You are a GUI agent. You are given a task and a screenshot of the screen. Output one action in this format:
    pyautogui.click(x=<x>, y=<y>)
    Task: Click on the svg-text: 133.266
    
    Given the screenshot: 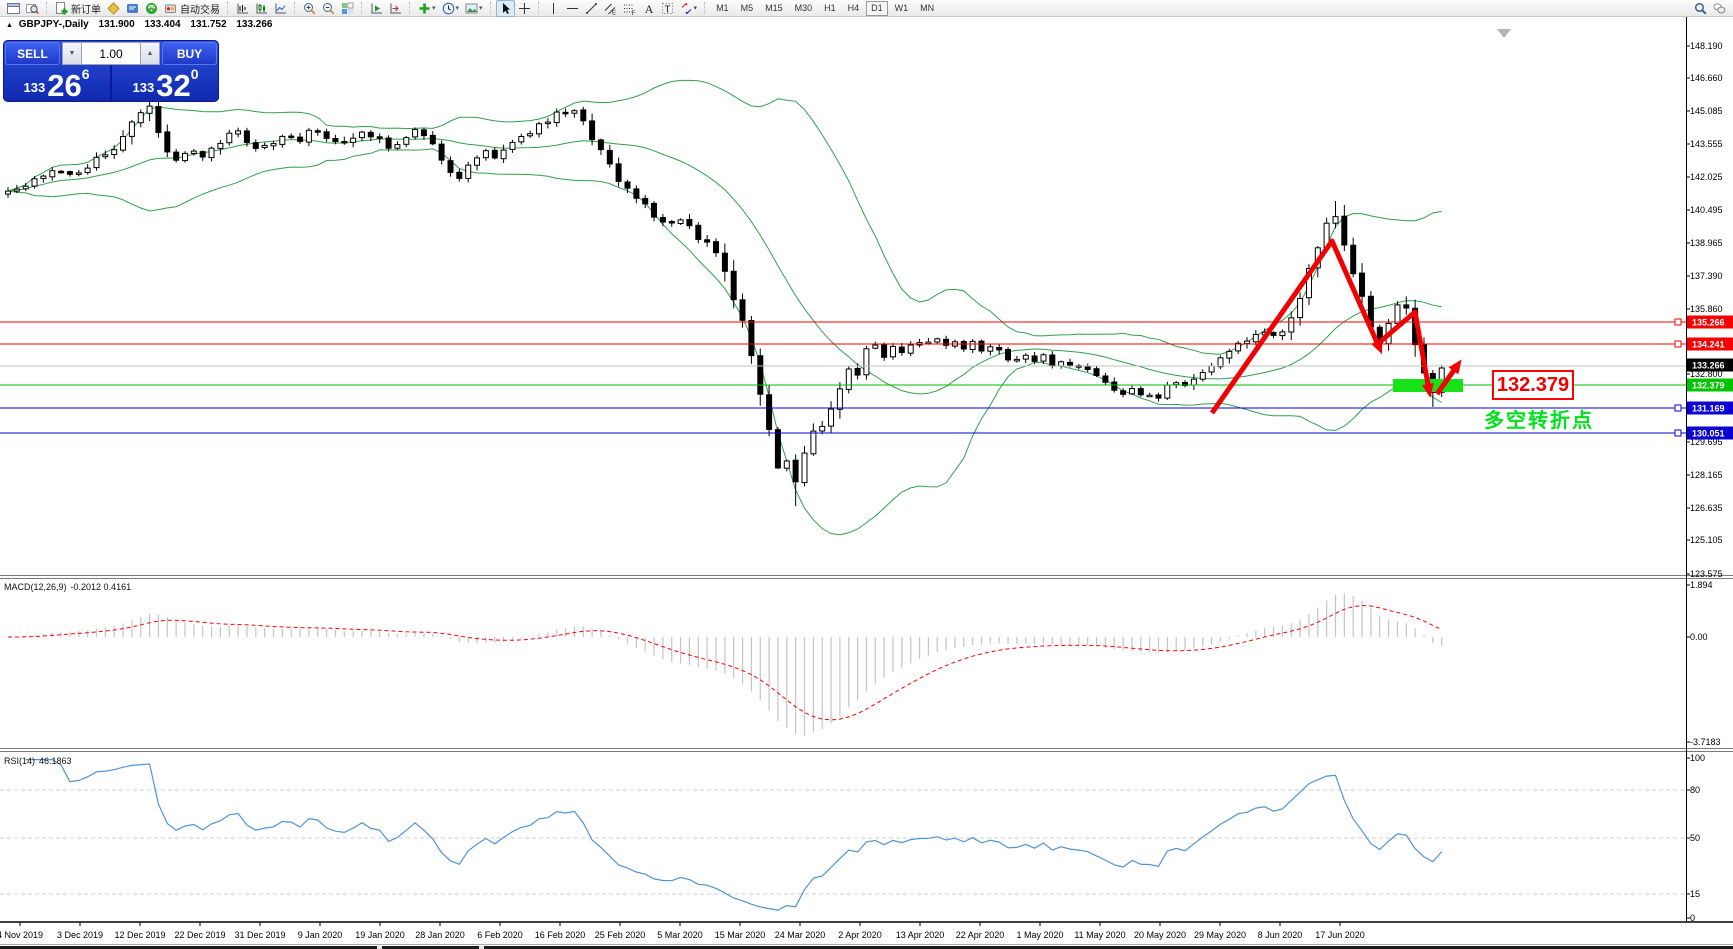 What is the action you would take?
    pyautogui.click(x=1708, y=366)
    